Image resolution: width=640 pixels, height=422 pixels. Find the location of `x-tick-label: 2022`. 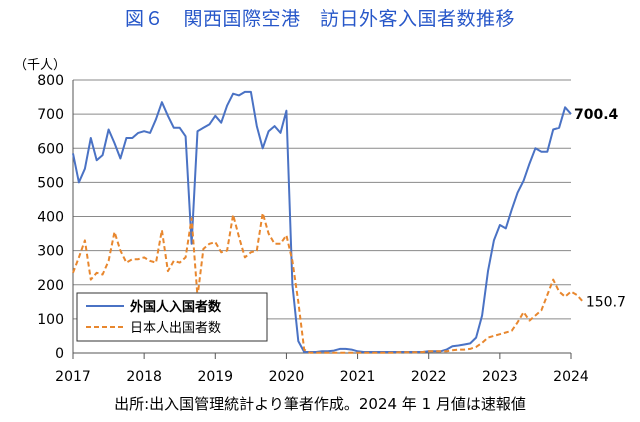

x-tick-label: 2022 is located at coordinates (429, 377).